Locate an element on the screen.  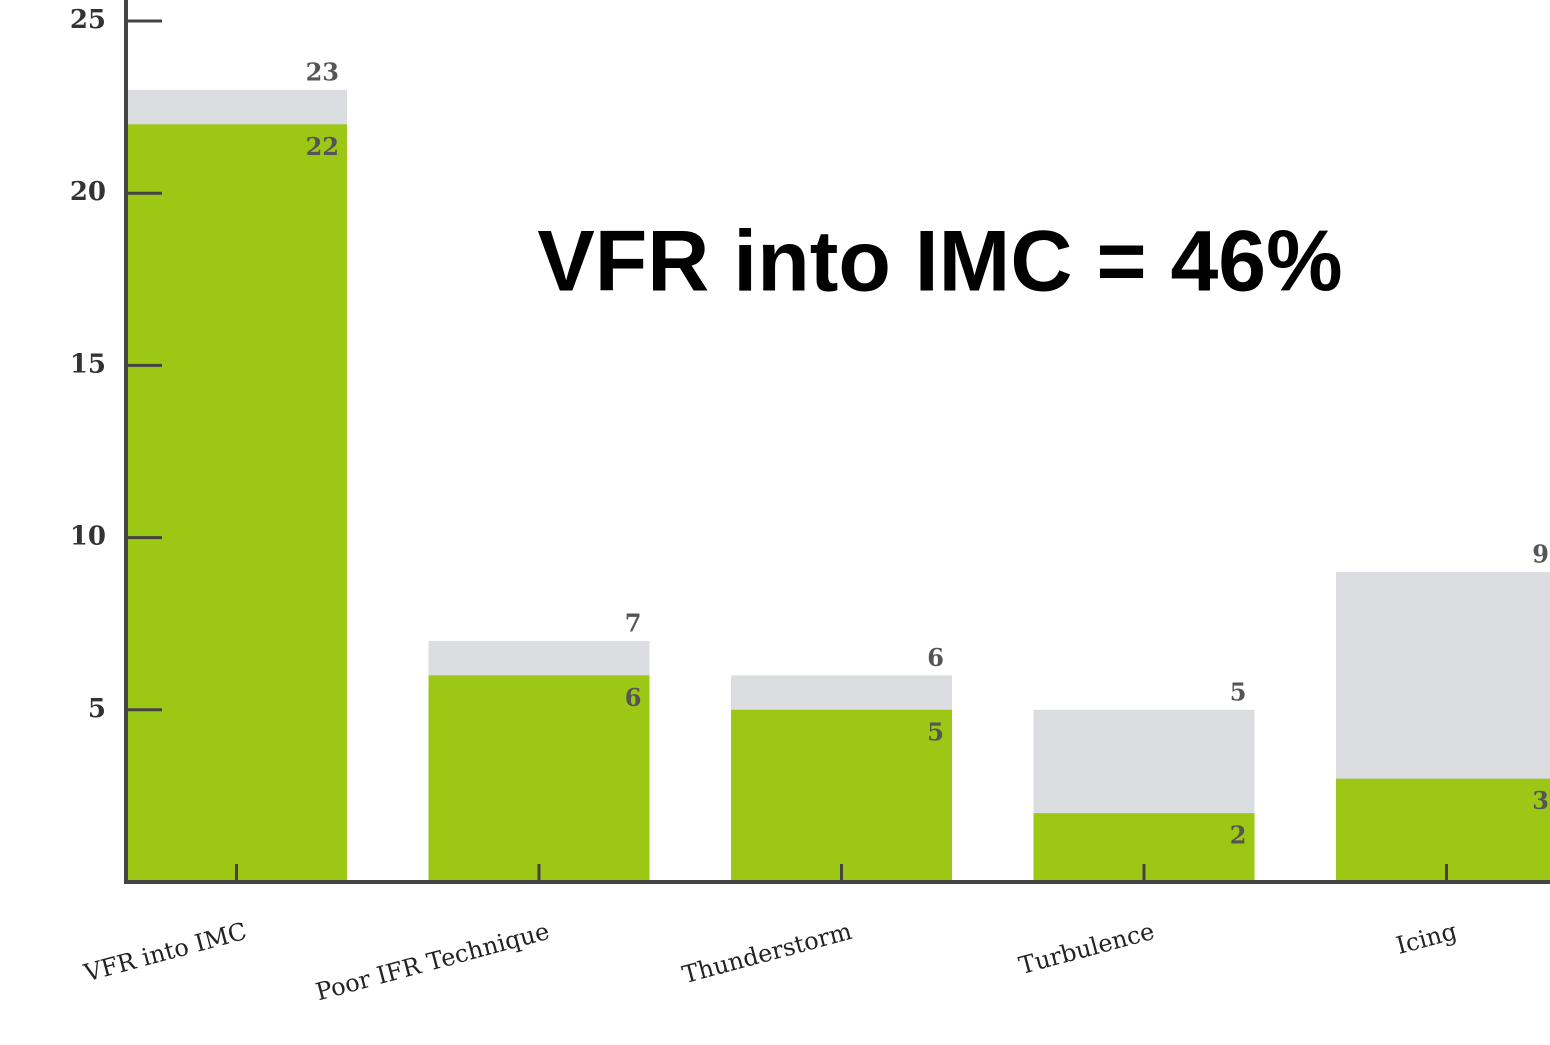
x-tick-label: Turbulence is located at coordinates (1086, 948).